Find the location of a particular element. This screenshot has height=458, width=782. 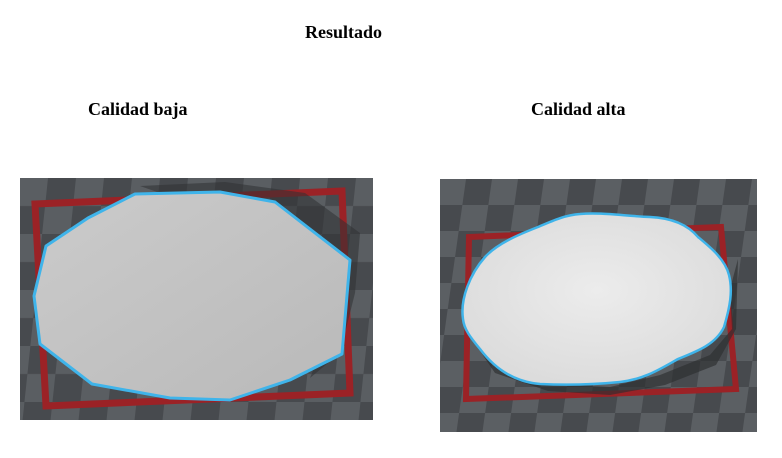

low-quality-label: Calidad baja is located at coordinates (138, 109).